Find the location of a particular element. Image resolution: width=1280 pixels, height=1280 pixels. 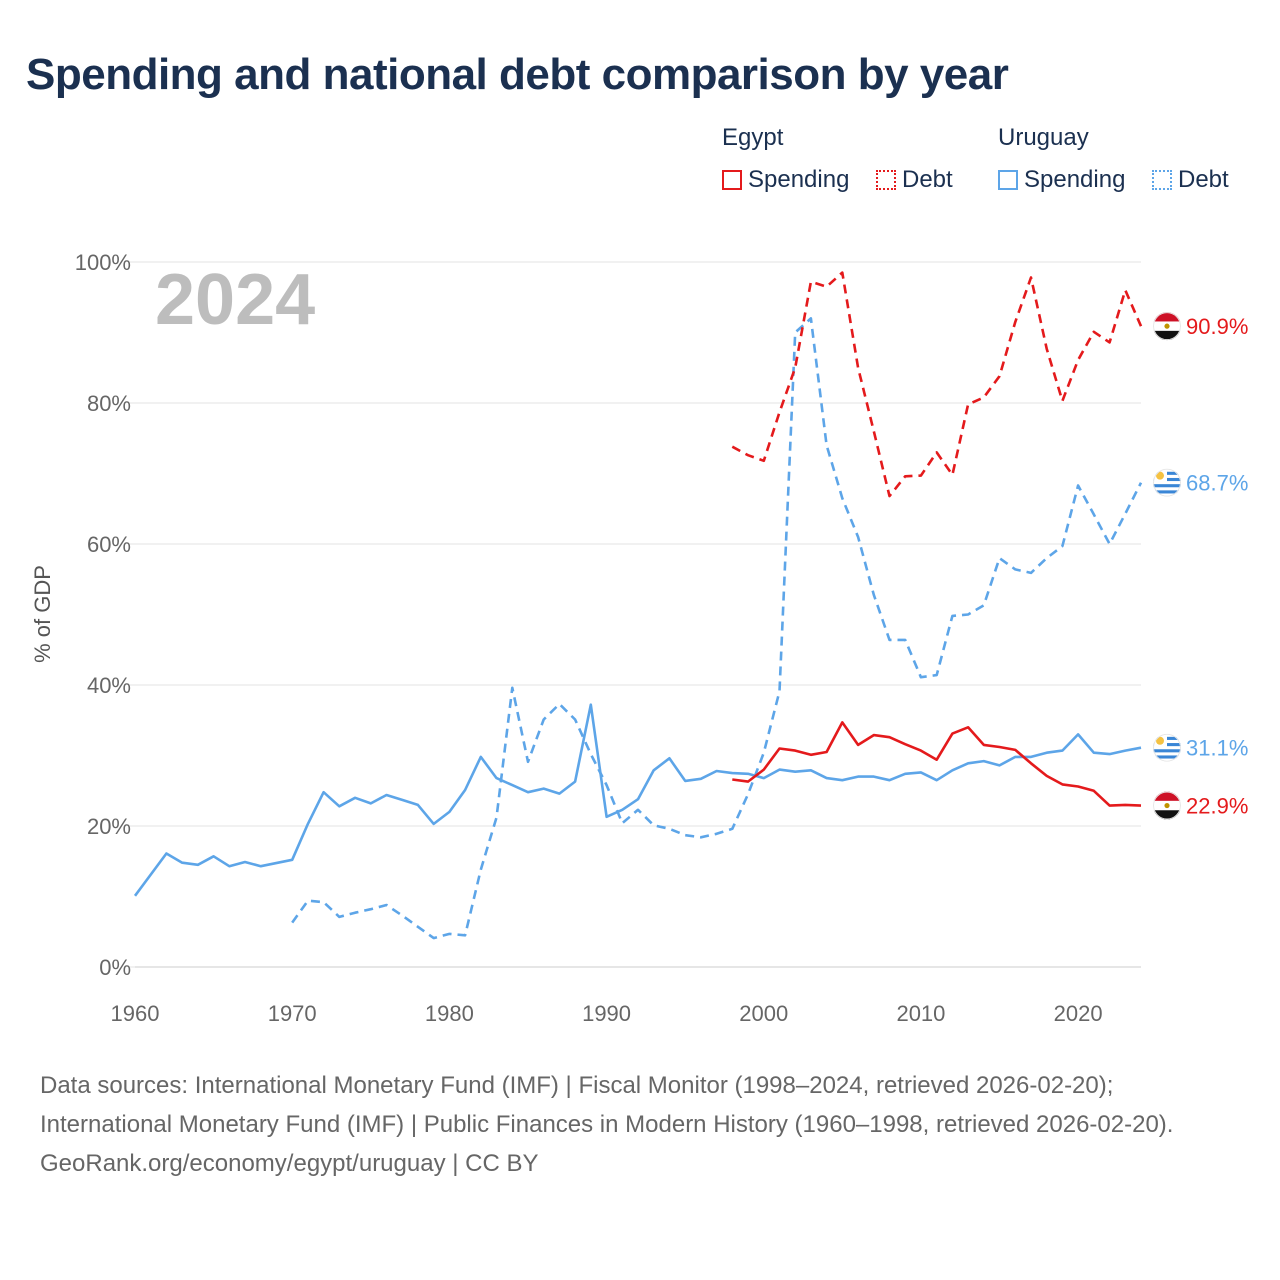

legend-item-egypt-debt: Debt is located at coordinates (914, 180).